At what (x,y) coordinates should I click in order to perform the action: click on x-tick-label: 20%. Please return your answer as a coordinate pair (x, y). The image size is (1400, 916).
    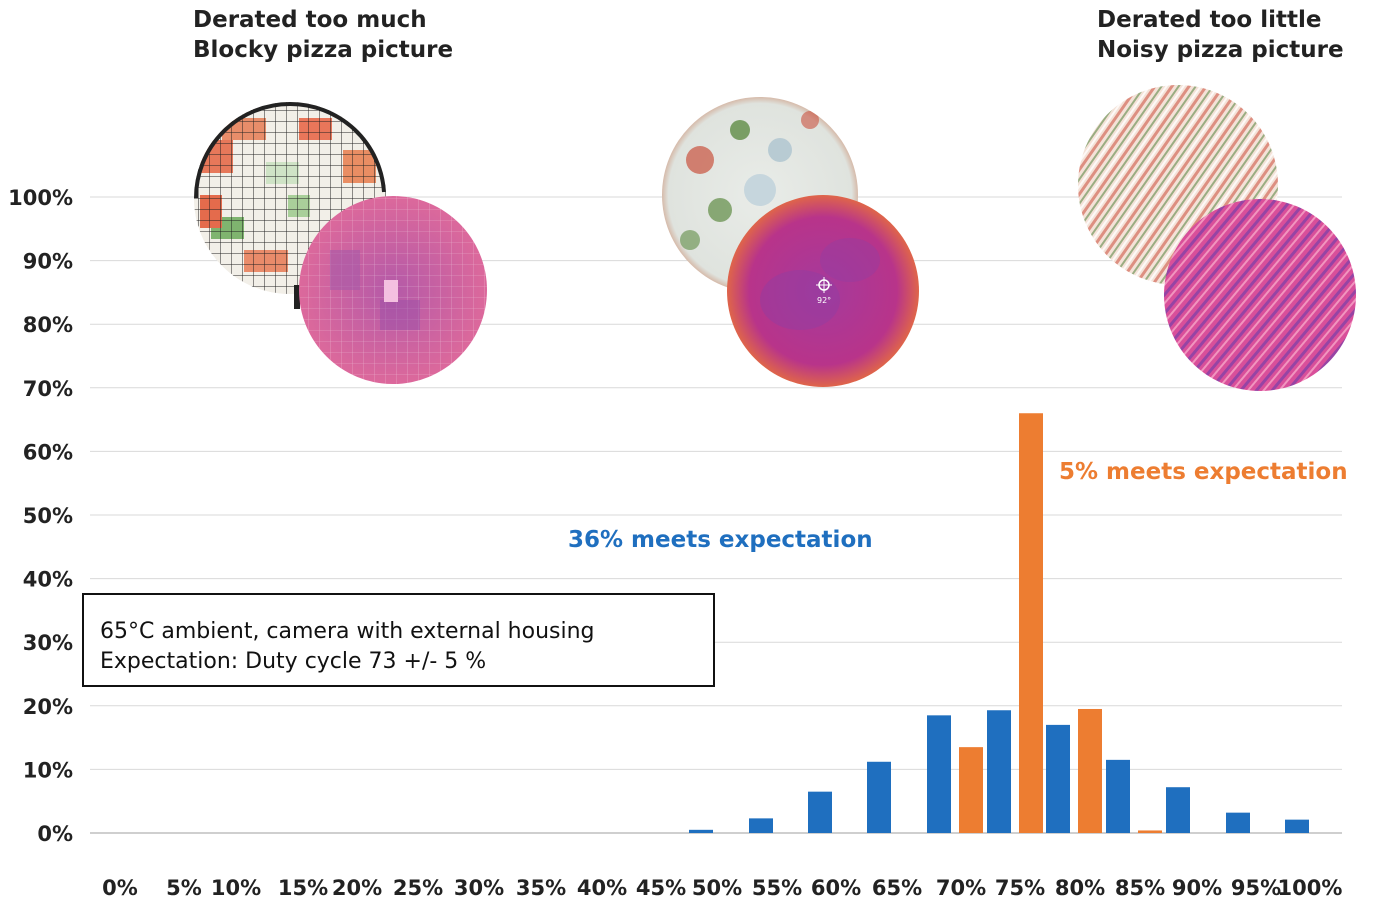
    Looking at the image, I should click on (357, 888).